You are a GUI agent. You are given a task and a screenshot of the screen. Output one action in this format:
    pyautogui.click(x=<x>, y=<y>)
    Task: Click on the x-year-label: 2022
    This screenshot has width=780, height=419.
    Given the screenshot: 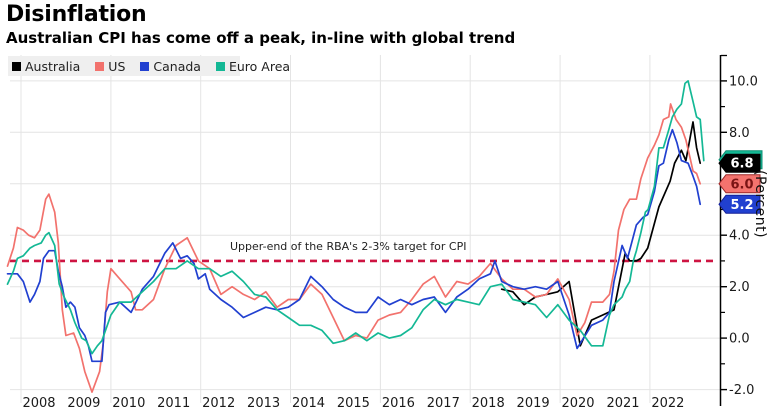 What is the action you would take?
    pyautogui.click(x=667, y=403)
    